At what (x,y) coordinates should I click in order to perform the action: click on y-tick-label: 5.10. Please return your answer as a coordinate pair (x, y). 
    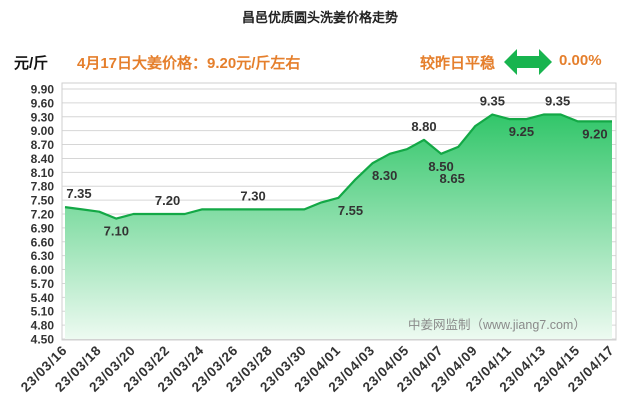
    Looking at the image, I should click on (43, 312).